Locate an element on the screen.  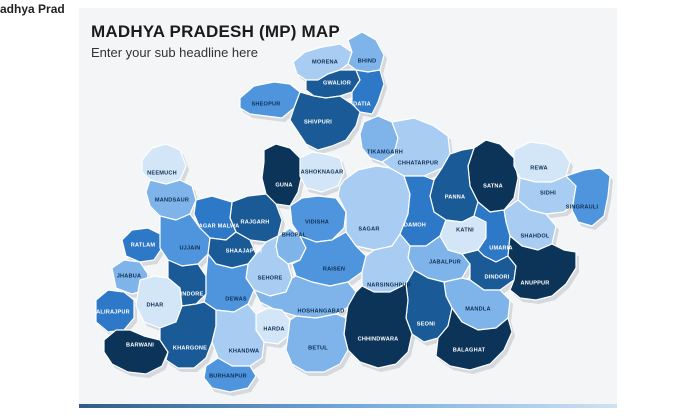
district-label-katni: KATNI is located at coordinates (465, 230).